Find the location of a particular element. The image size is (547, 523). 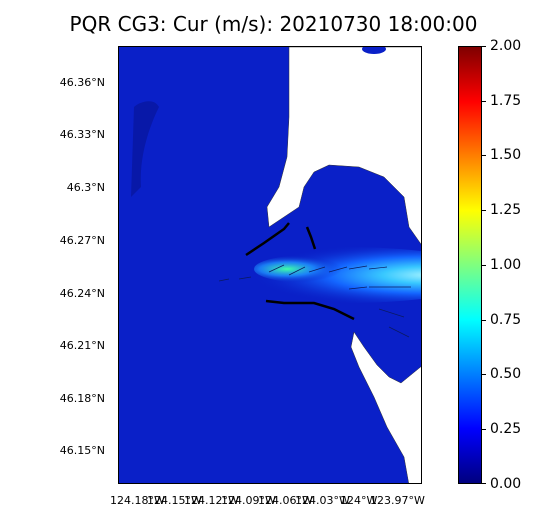

colorbar-tick-label: 1.50 is located at coordinates (506, 155).